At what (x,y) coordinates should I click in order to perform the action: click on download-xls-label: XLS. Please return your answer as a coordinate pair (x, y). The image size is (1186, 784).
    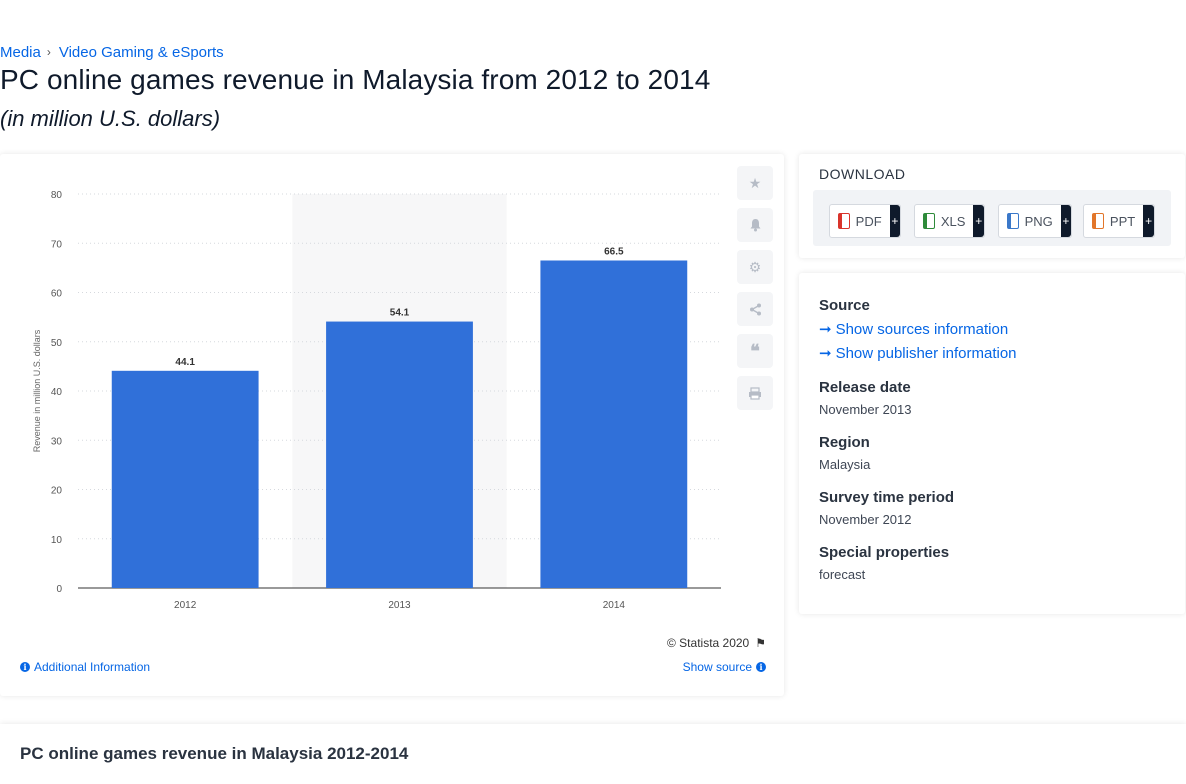
    Looking at the image, I should click on (953, 221).